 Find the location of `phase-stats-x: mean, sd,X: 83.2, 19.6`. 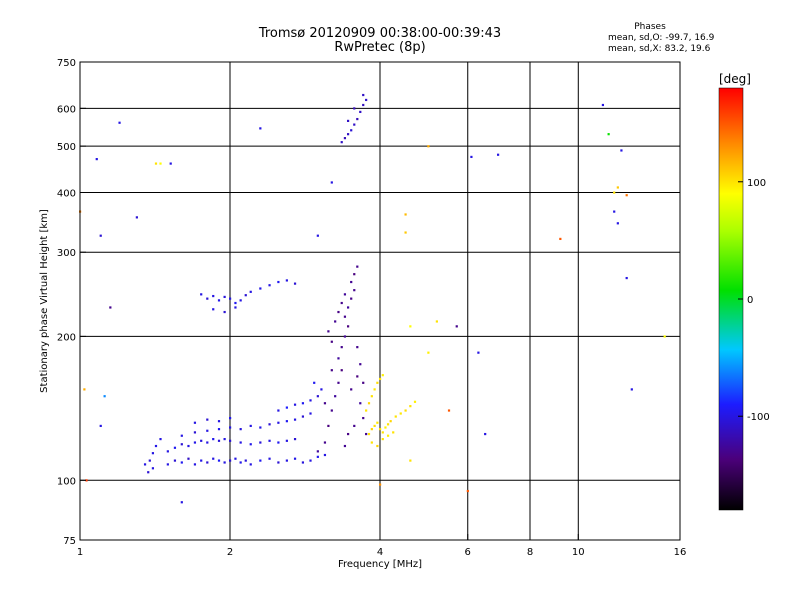

phase-stats-x: mean, sd,X: 83.2, 19.6 is located at coordinates (659, 49).